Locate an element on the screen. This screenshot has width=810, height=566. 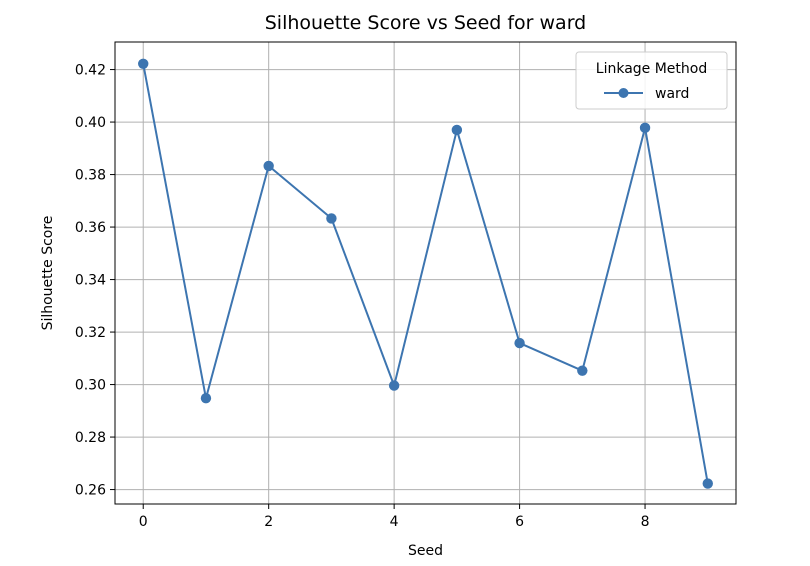
legend-box is located at coordinates (651, 80).